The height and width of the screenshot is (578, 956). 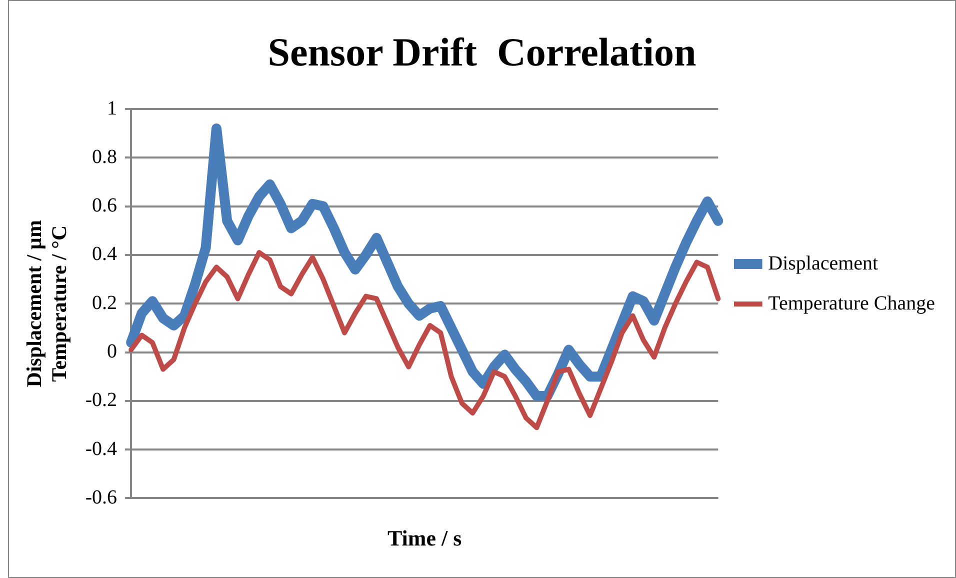 What do you see at coordinates (823, 263) in the screenshot?
I see `legend-label: Displacement` at bounding box center [823, 263].